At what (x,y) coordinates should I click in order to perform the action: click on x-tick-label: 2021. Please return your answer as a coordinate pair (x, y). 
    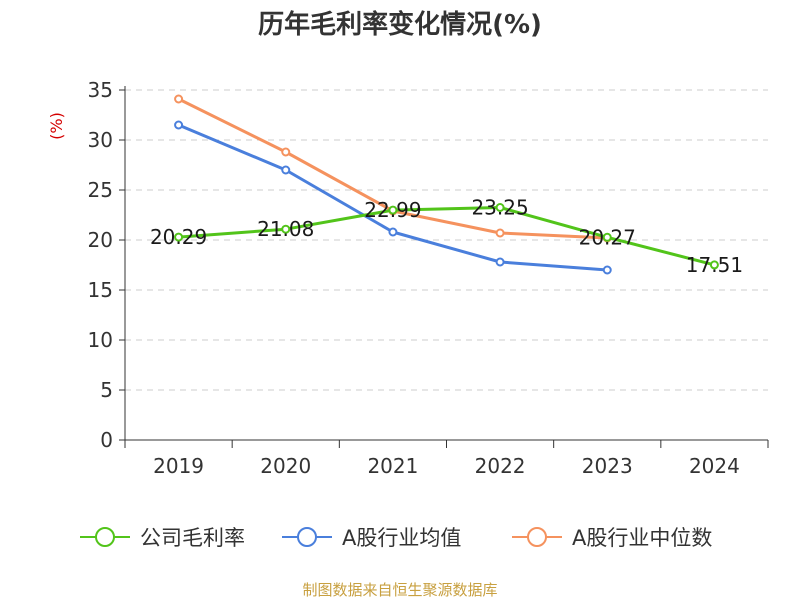
    Looking at the image, I should click on (392, 466).